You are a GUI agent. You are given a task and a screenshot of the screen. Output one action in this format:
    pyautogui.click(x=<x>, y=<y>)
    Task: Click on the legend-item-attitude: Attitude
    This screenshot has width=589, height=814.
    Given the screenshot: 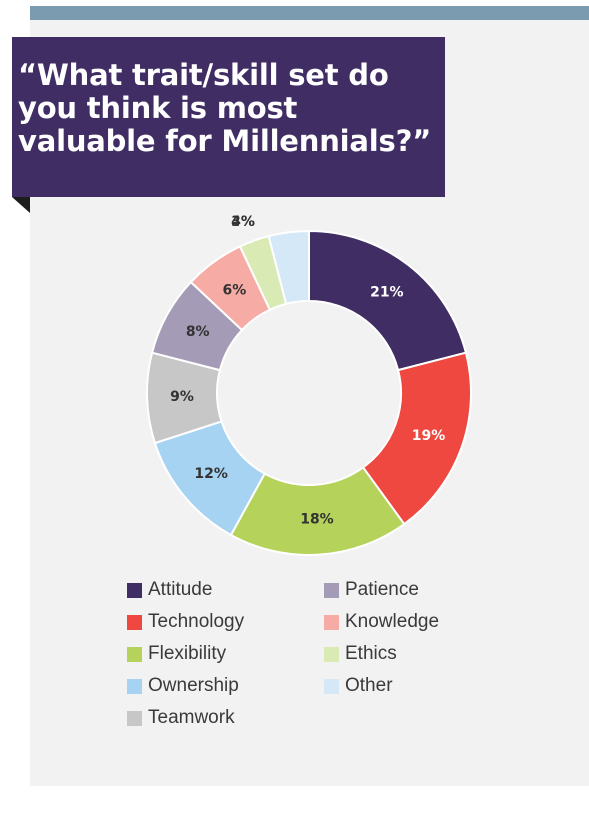 What is the action you would take?
    pyautogui.click(x=170, y=589)
    